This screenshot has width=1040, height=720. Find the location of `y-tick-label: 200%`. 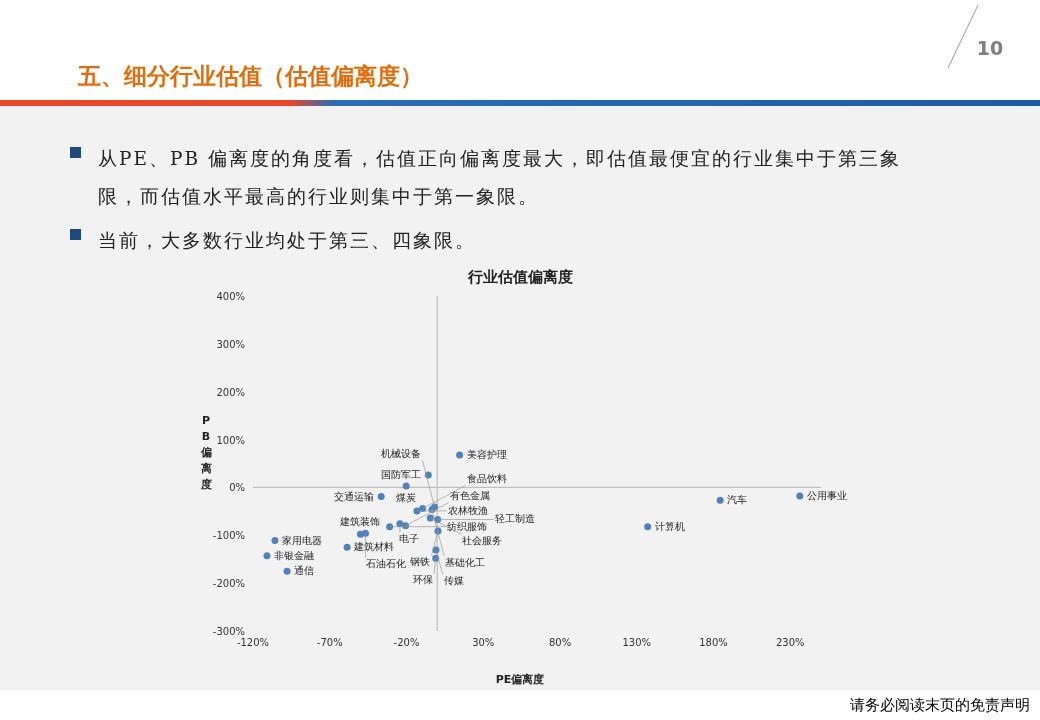

y-tick-label: 200% is located at coordinates (230, 392).